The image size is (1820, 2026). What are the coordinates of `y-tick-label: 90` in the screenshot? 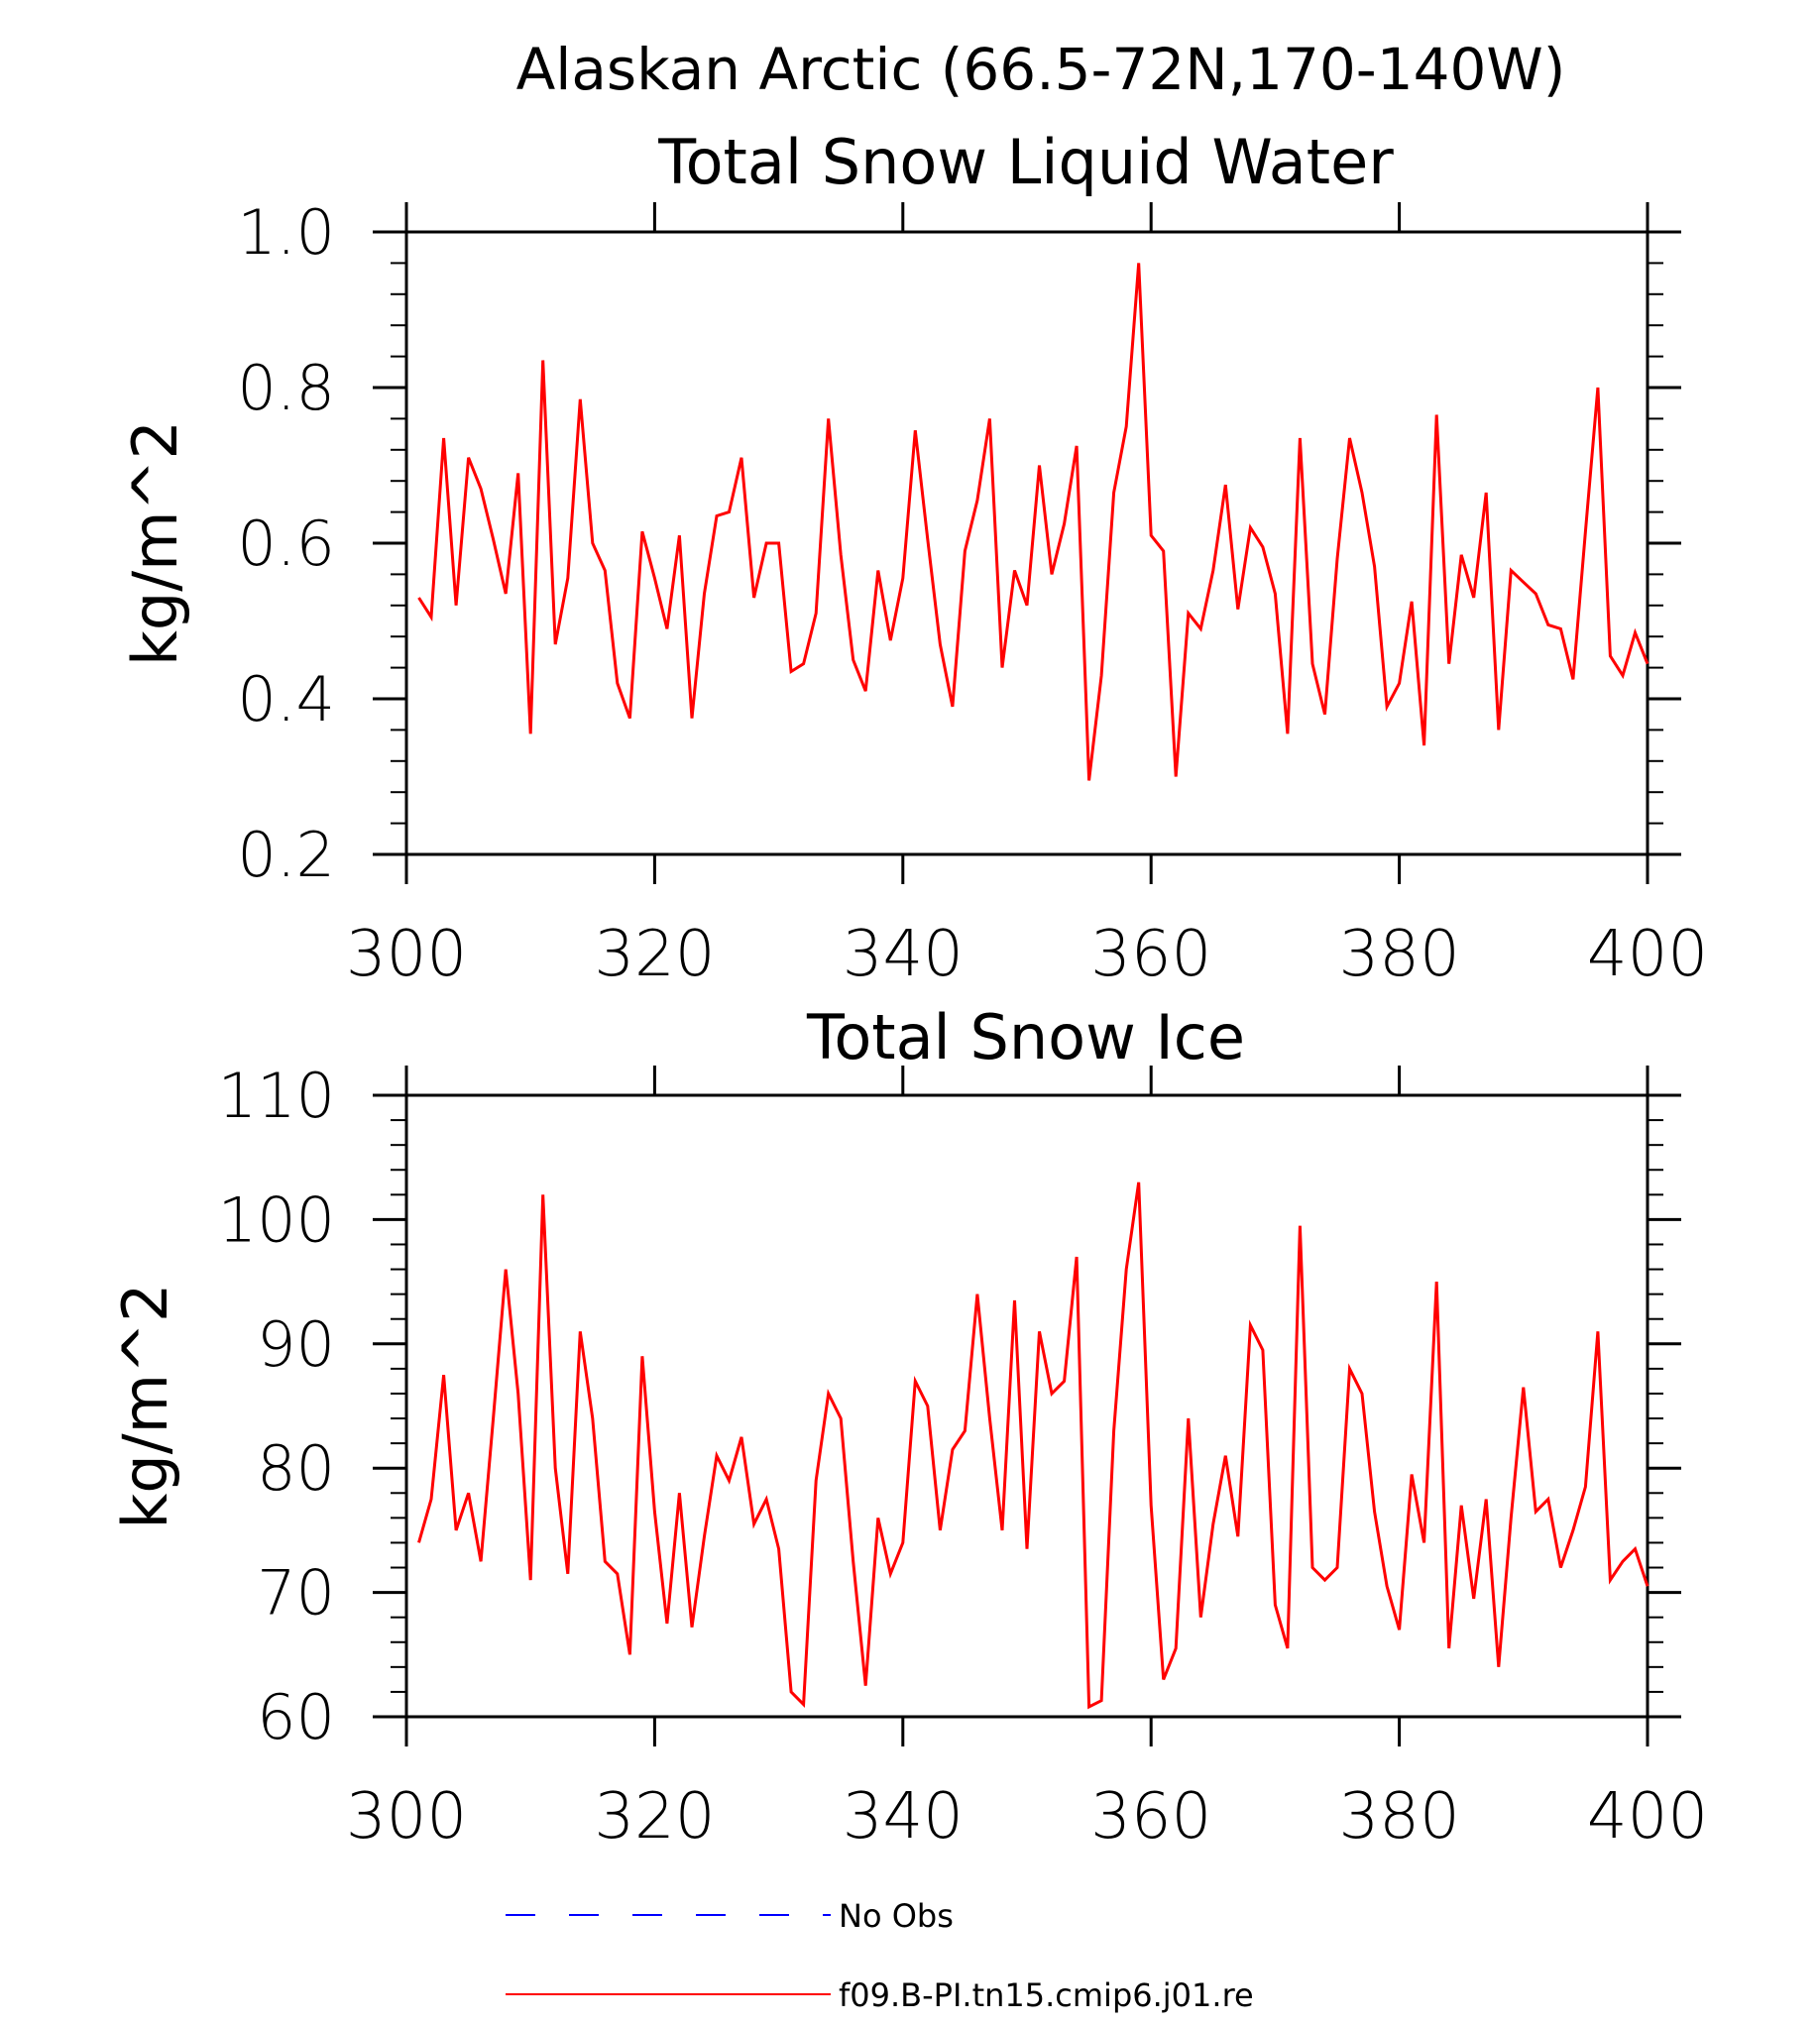 It's located at (296, 1344).